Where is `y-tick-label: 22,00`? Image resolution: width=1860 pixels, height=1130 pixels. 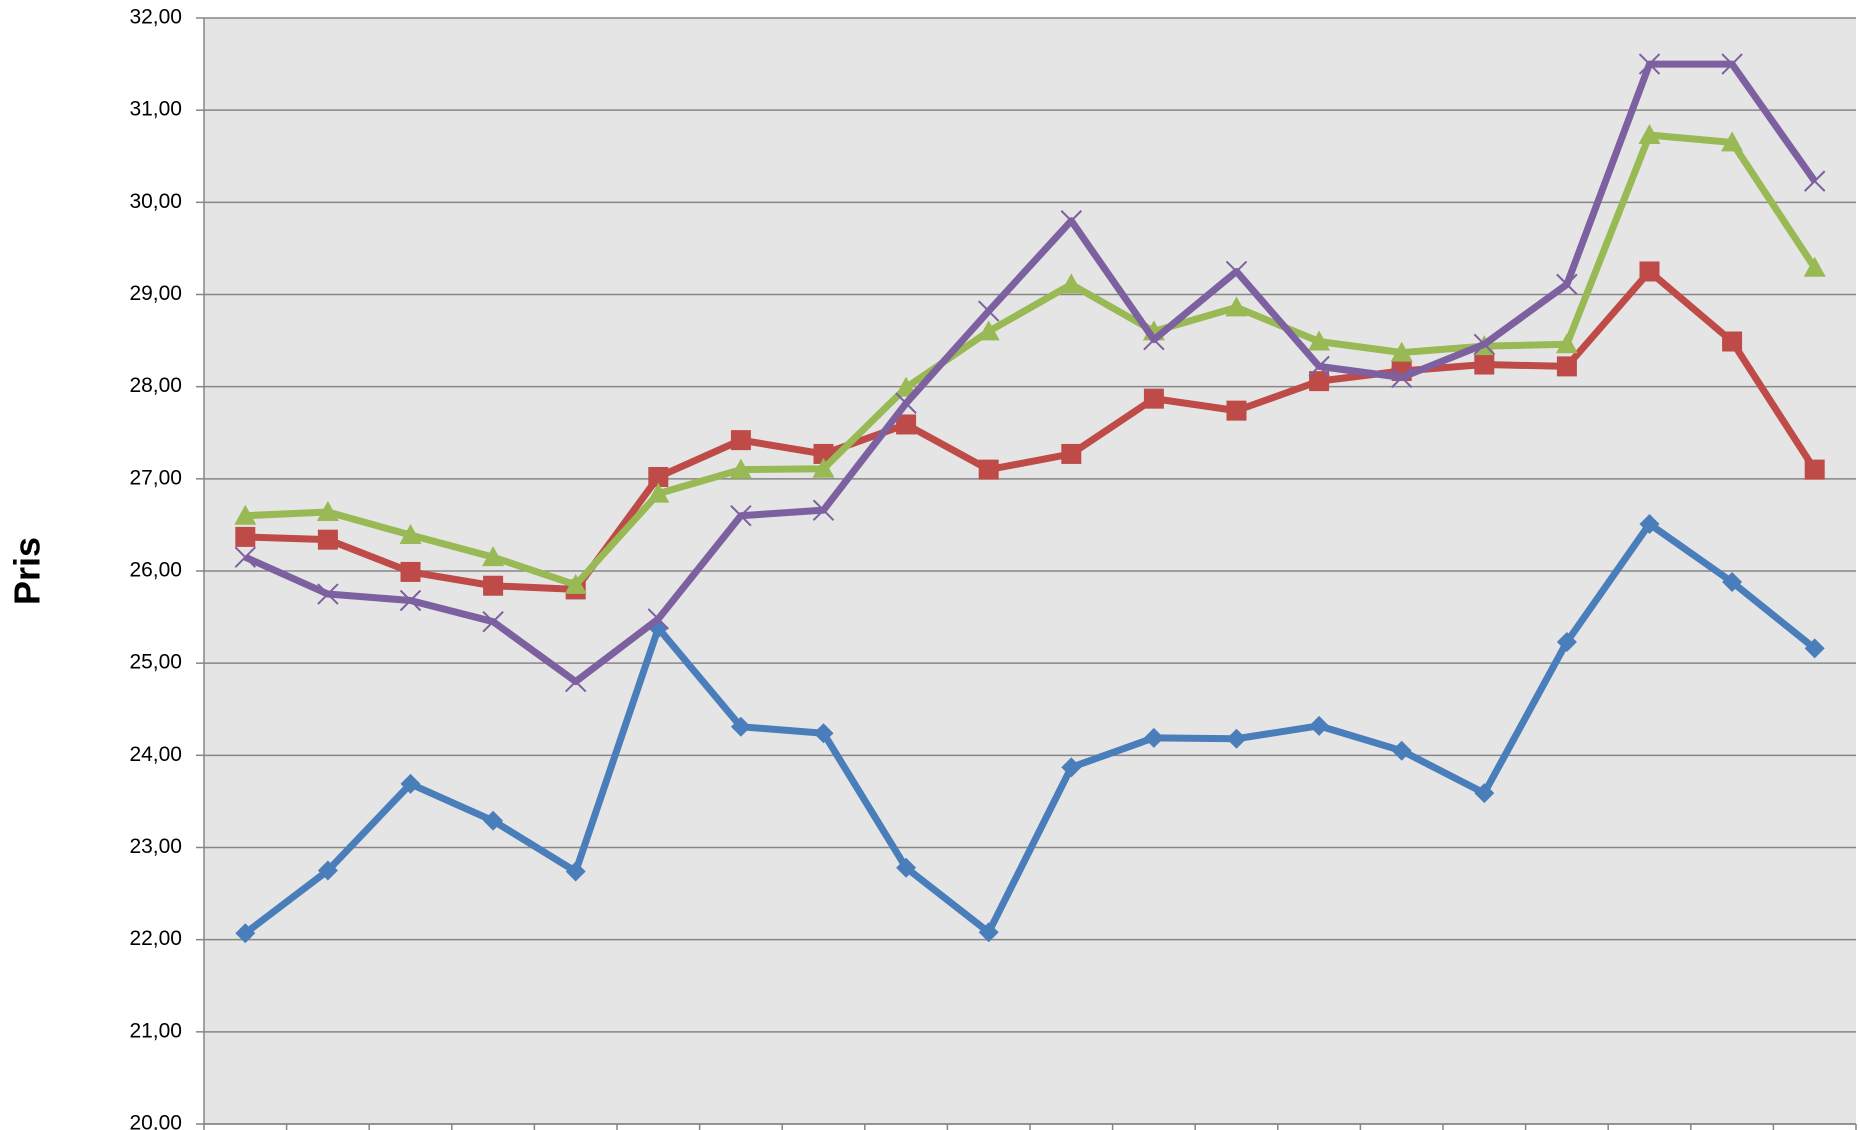 y-tick-label: 22,00 is located at coordinates (155, 938).